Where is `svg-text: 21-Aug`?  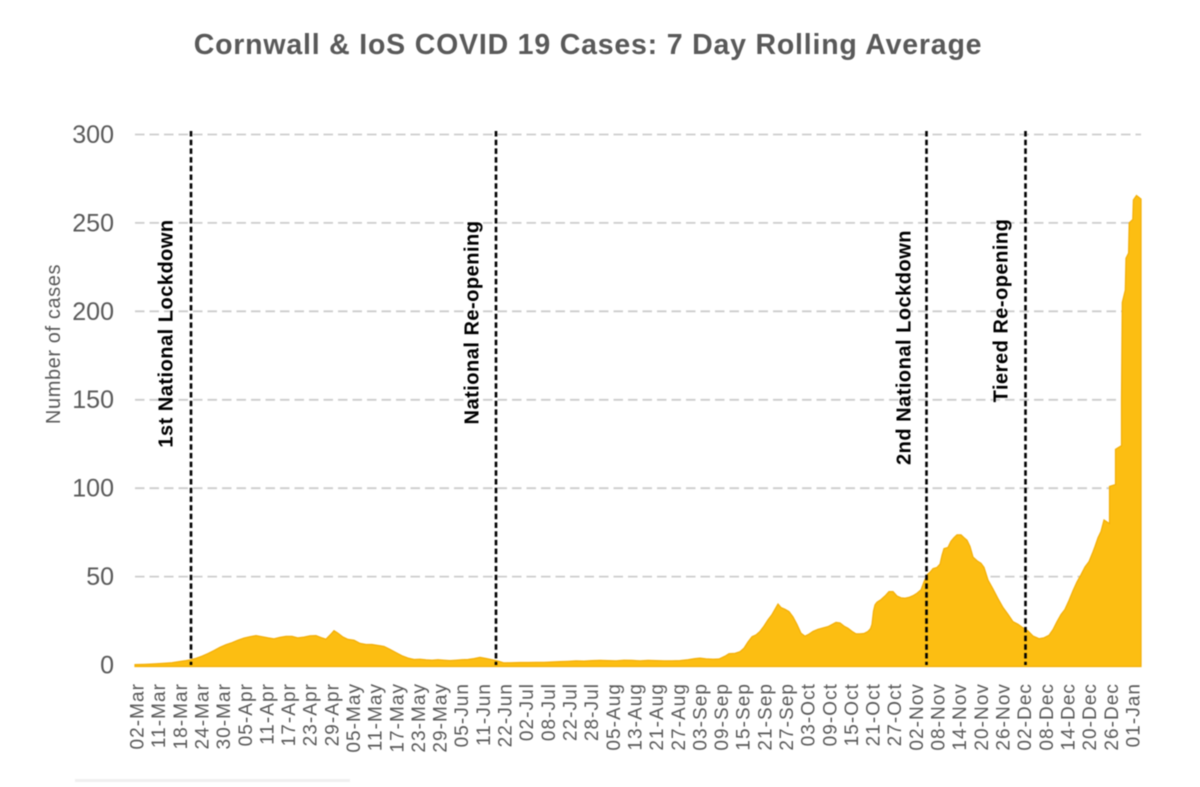 svg-text: 21-Aug is located at coordinates (657, 717).